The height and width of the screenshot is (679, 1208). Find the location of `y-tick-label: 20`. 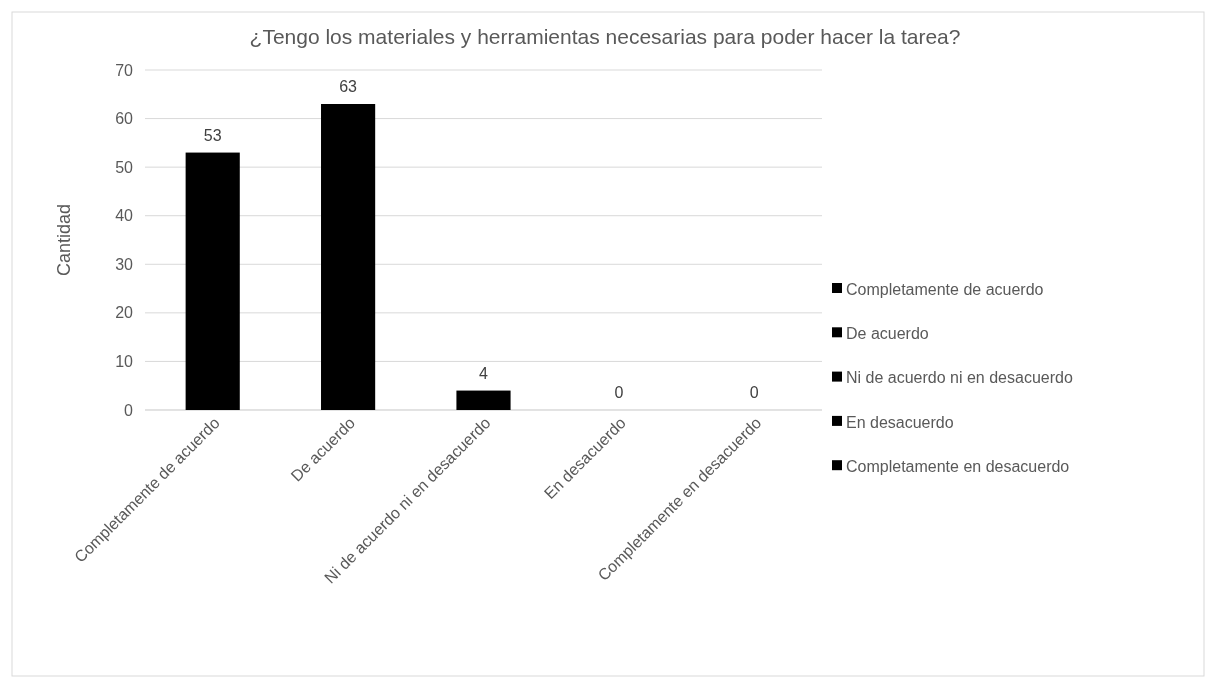

y-tick-label: 20 is located at coordinates (124, 313).